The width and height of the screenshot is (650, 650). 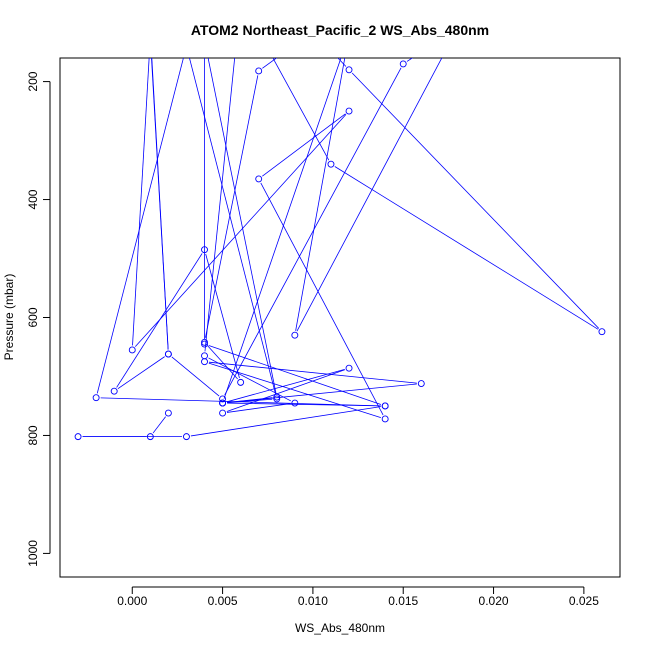 I want to click on y-tick-label: 400, so click(x=33, y=199).